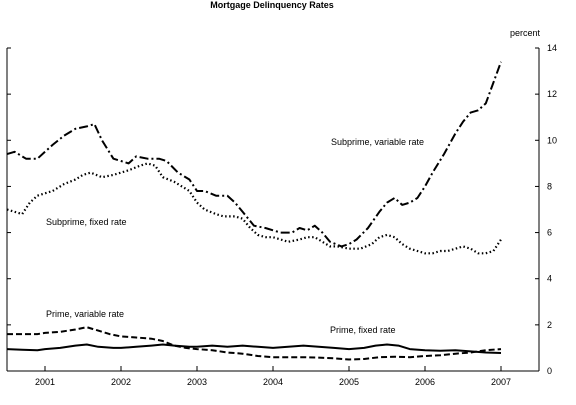 The height and width of the screenshot is (405, 576). Describe the element at coordinates (86, 222) in the screenshot. I see `label-subprime-fixed: Subprime, fixed rate` at that location.